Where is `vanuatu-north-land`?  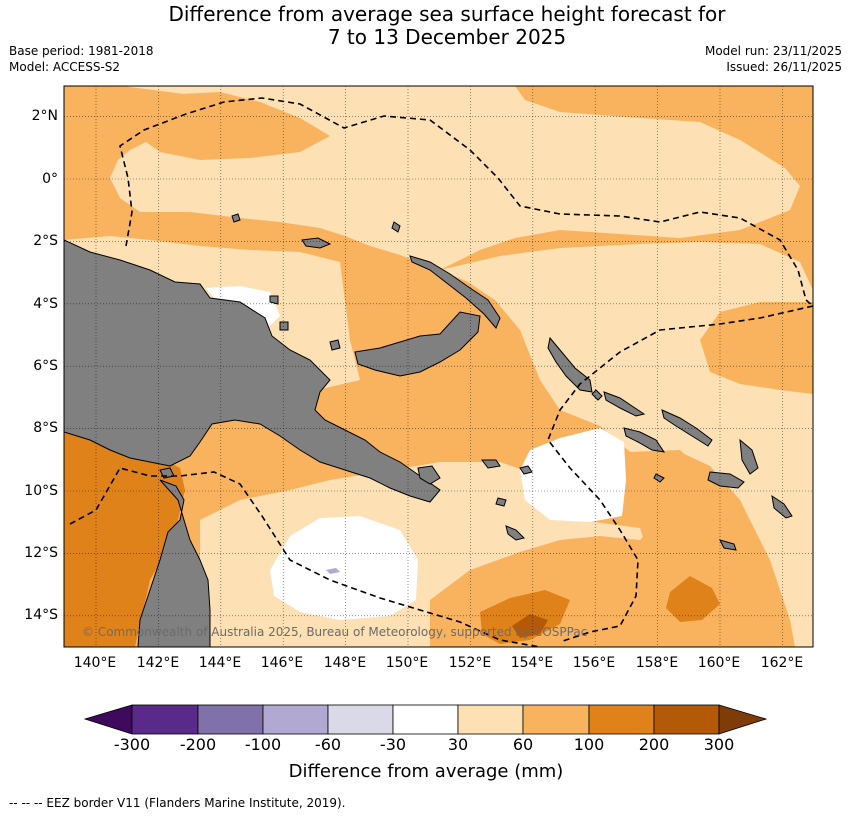 vanuatu-north-land is located at coordinates (749, 456).